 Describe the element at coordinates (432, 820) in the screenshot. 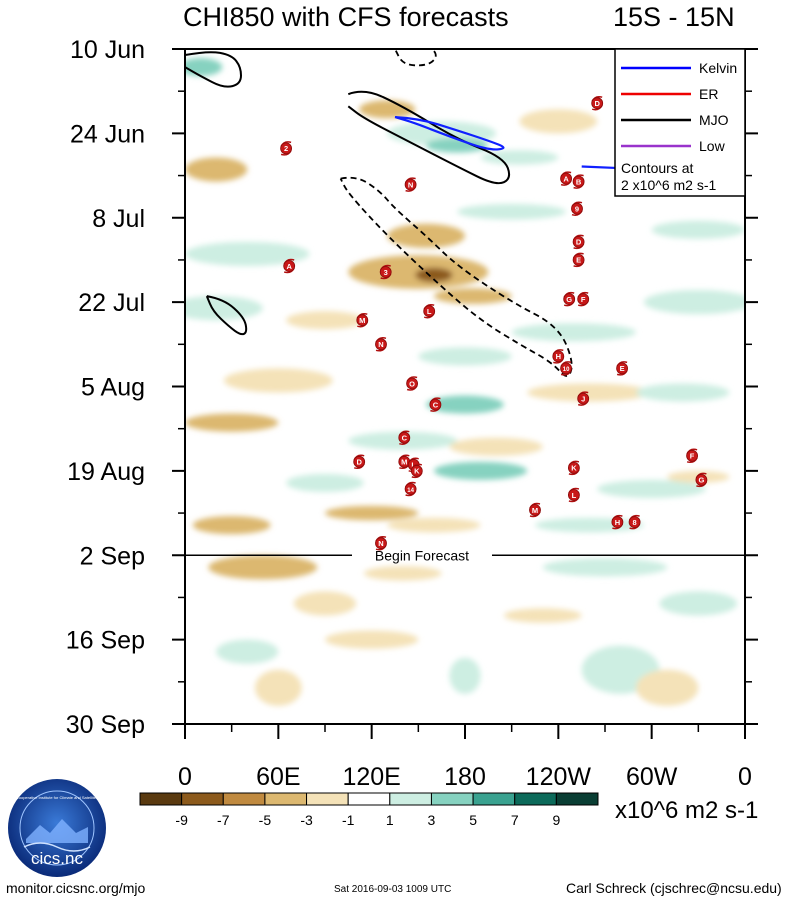

I see `colorbar-tick-label: 3` at that location.